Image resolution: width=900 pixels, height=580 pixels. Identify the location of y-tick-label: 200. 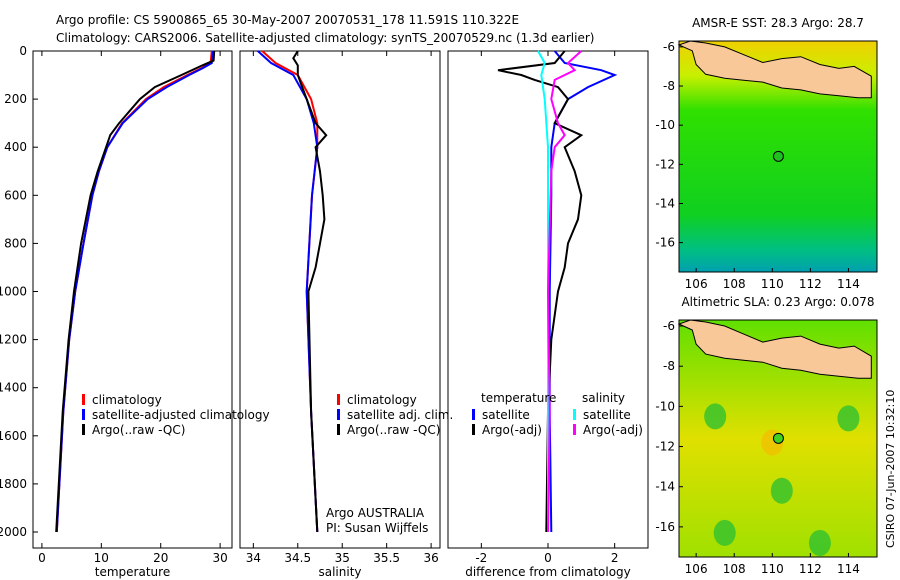
(15, 99).